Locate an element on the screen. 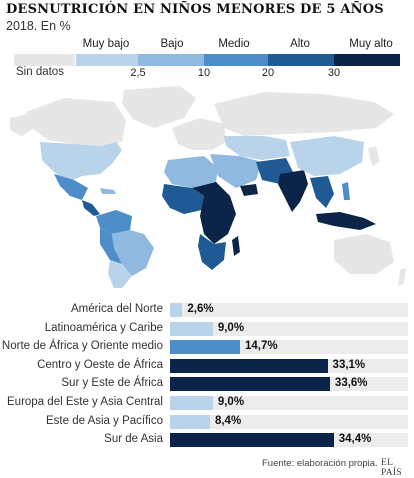  map-region-europe is located at coordinates (199, 134).